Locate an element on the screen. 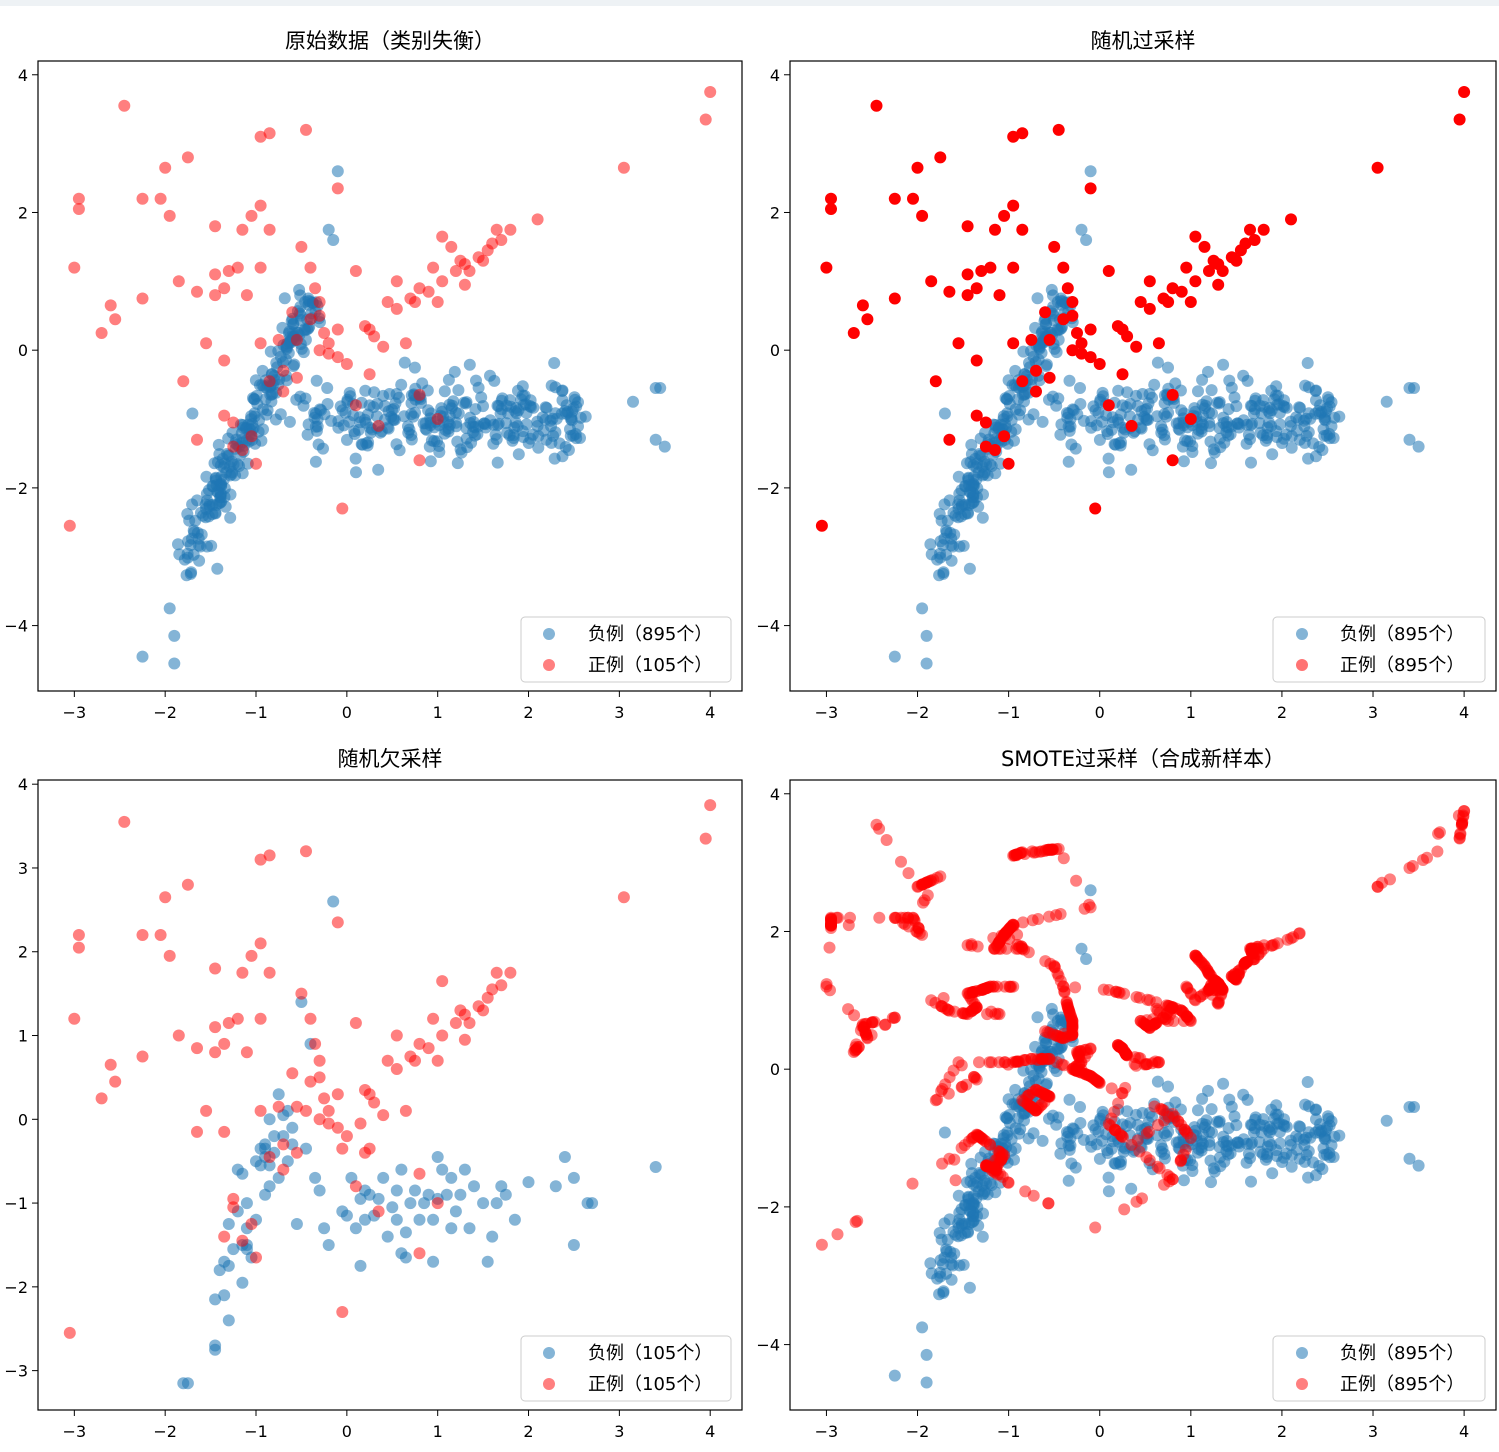 This screenshot has height=1452, width=1499. y-tick-label: 2 is located at coordinates (775, 212).